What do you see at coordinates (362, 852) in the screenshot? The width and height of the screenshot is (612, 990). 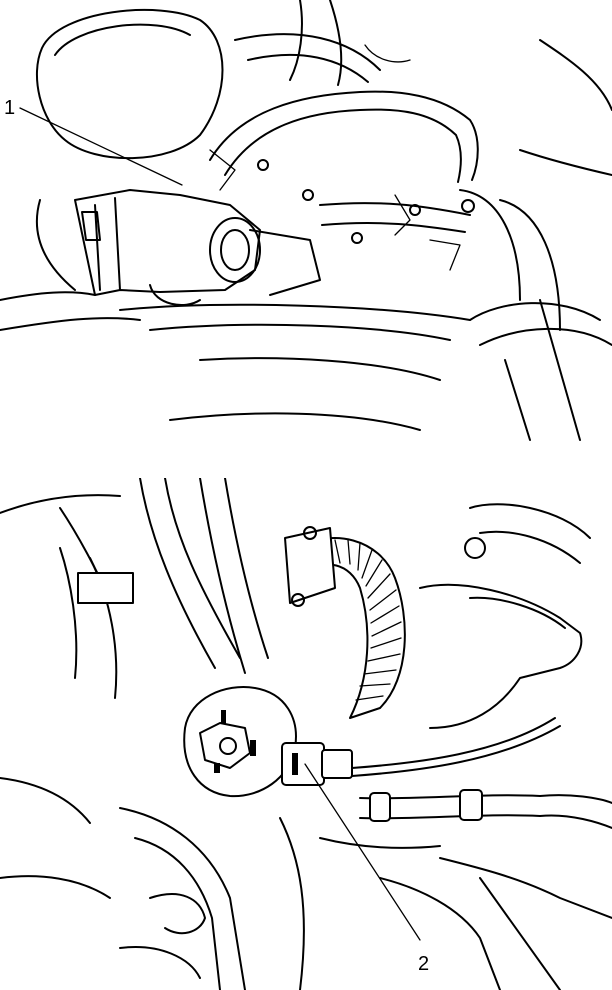 I see `callout-2-leader` at bounding box center [362, 852].